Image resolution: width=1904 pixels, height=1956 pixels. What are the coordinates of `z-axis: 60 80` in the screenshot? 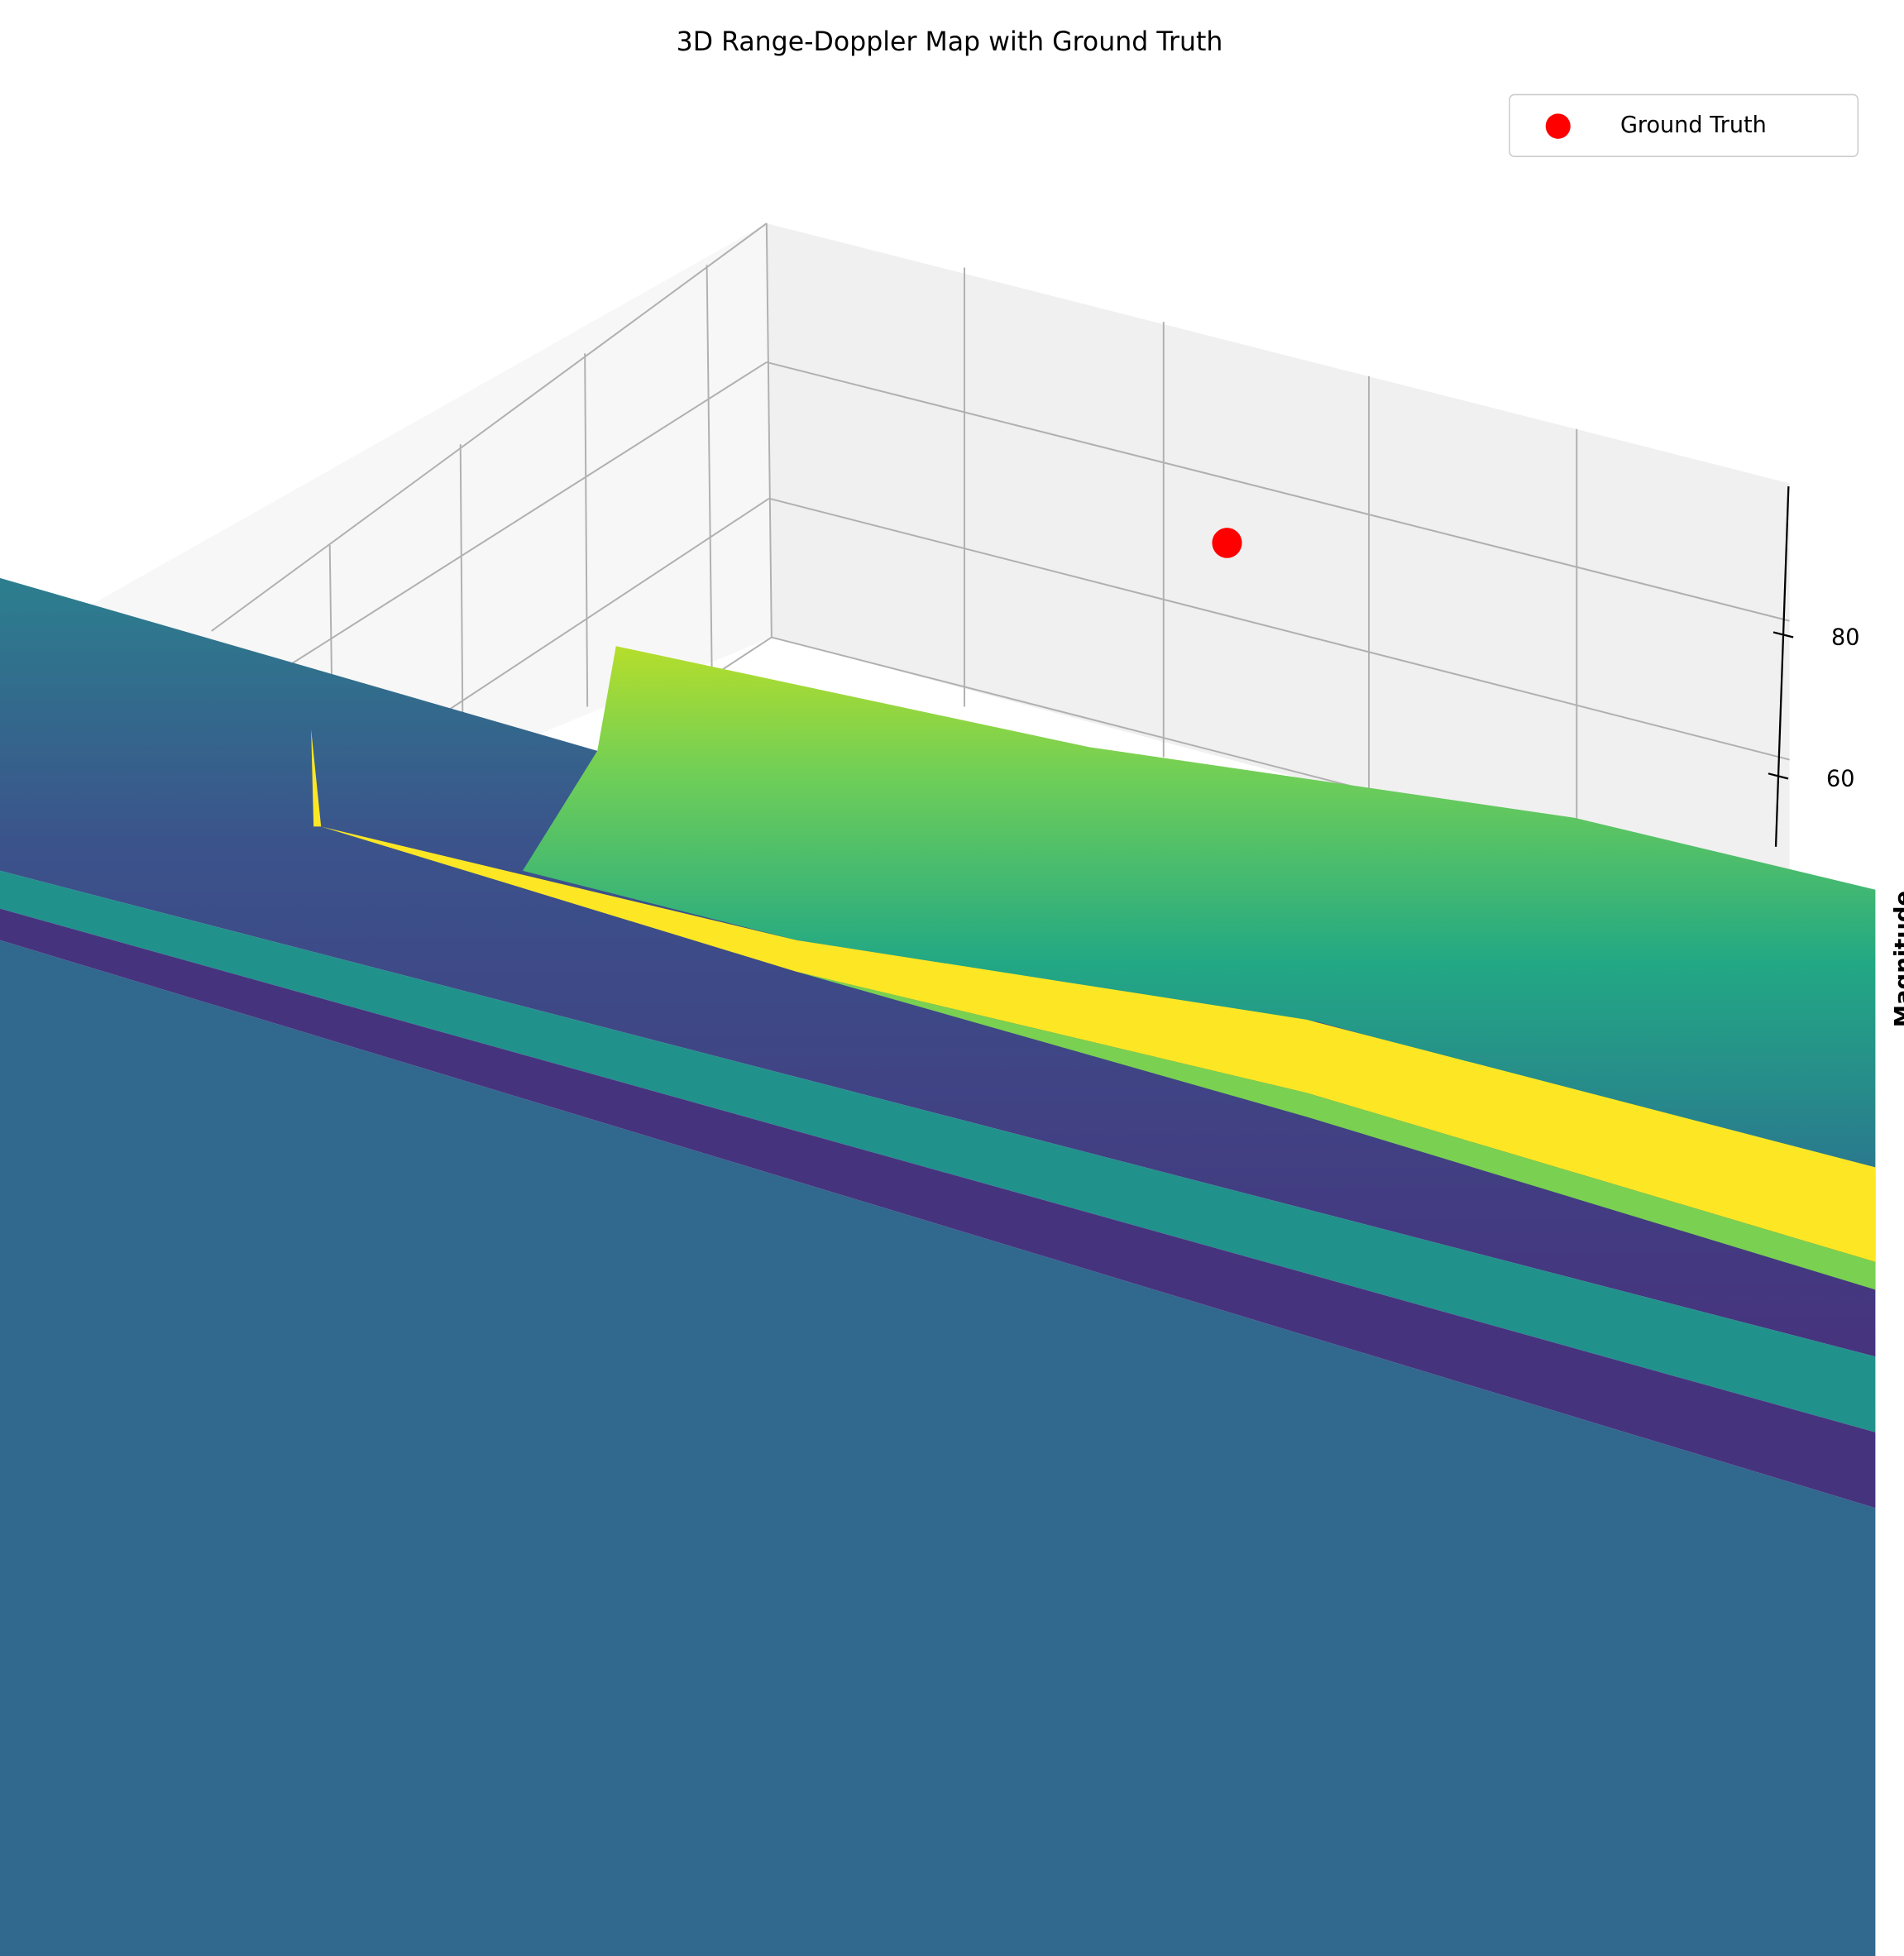 It's located at (1814, 666).